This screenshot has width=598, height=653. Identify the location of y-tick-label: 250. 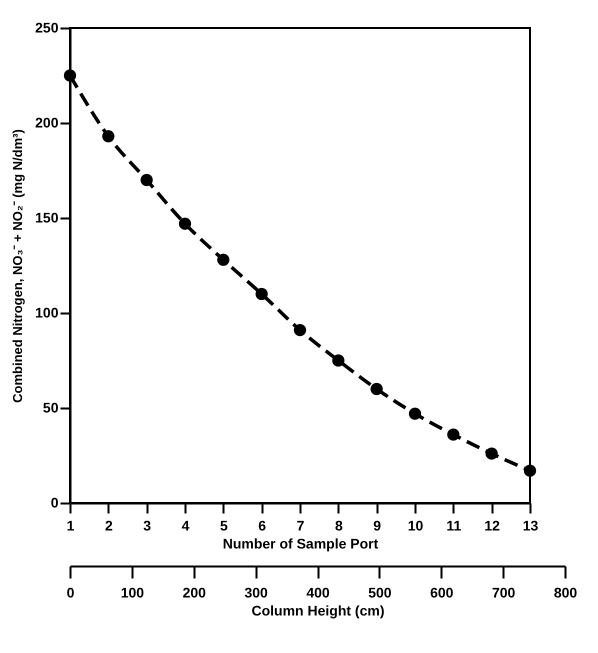
(47, 28).